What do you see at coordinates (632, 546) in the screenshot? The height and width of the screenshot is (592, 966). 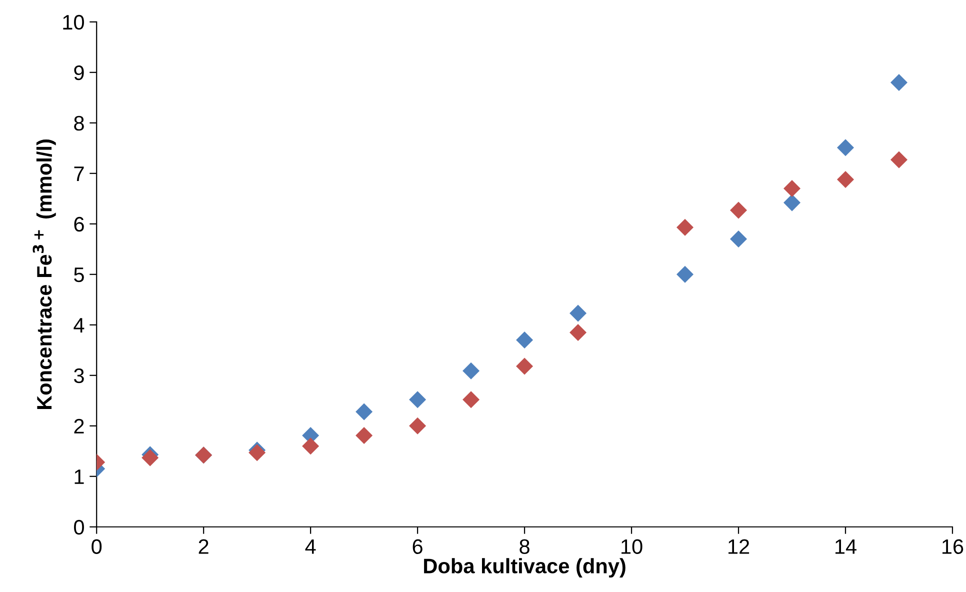 I see `x-tick-label: 10` at bounding box center [632, 546].